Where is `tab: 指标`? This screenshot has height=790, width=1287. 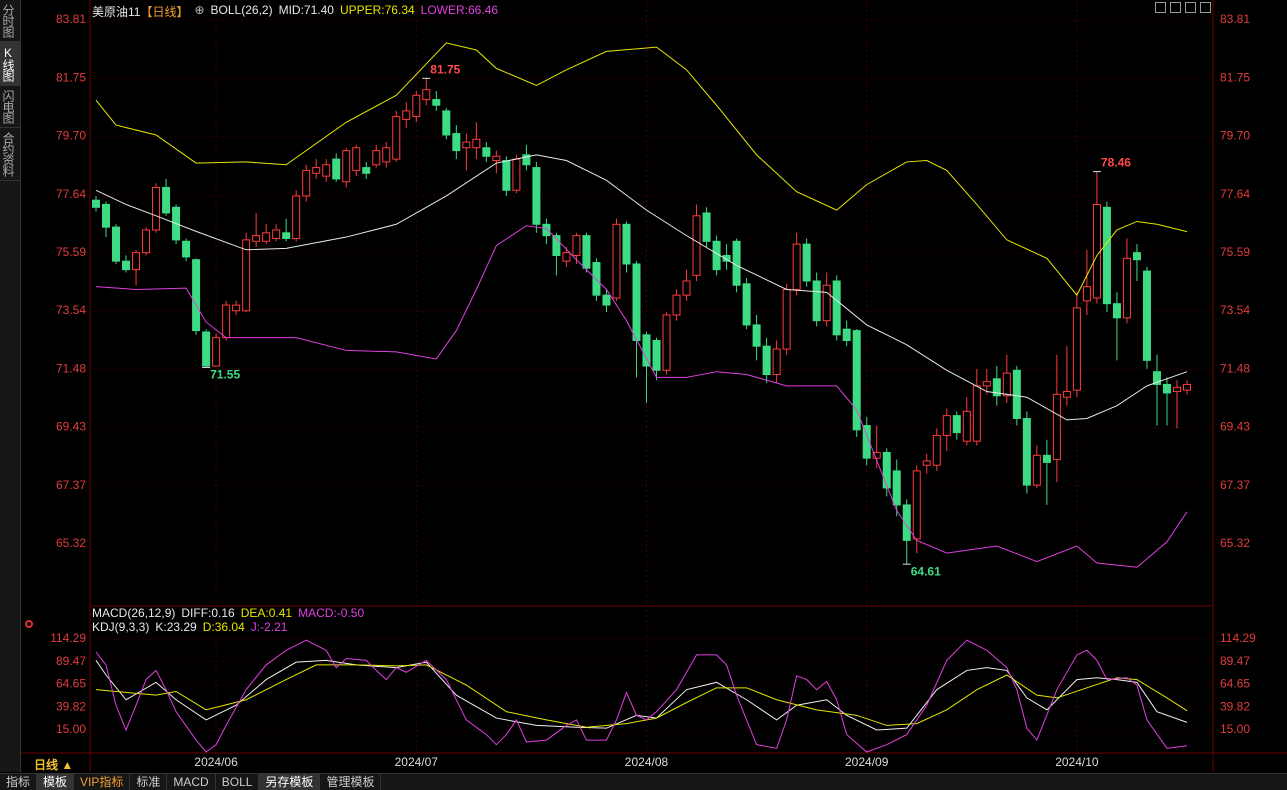
tab: 指标 is located at coordinates (19, 782).